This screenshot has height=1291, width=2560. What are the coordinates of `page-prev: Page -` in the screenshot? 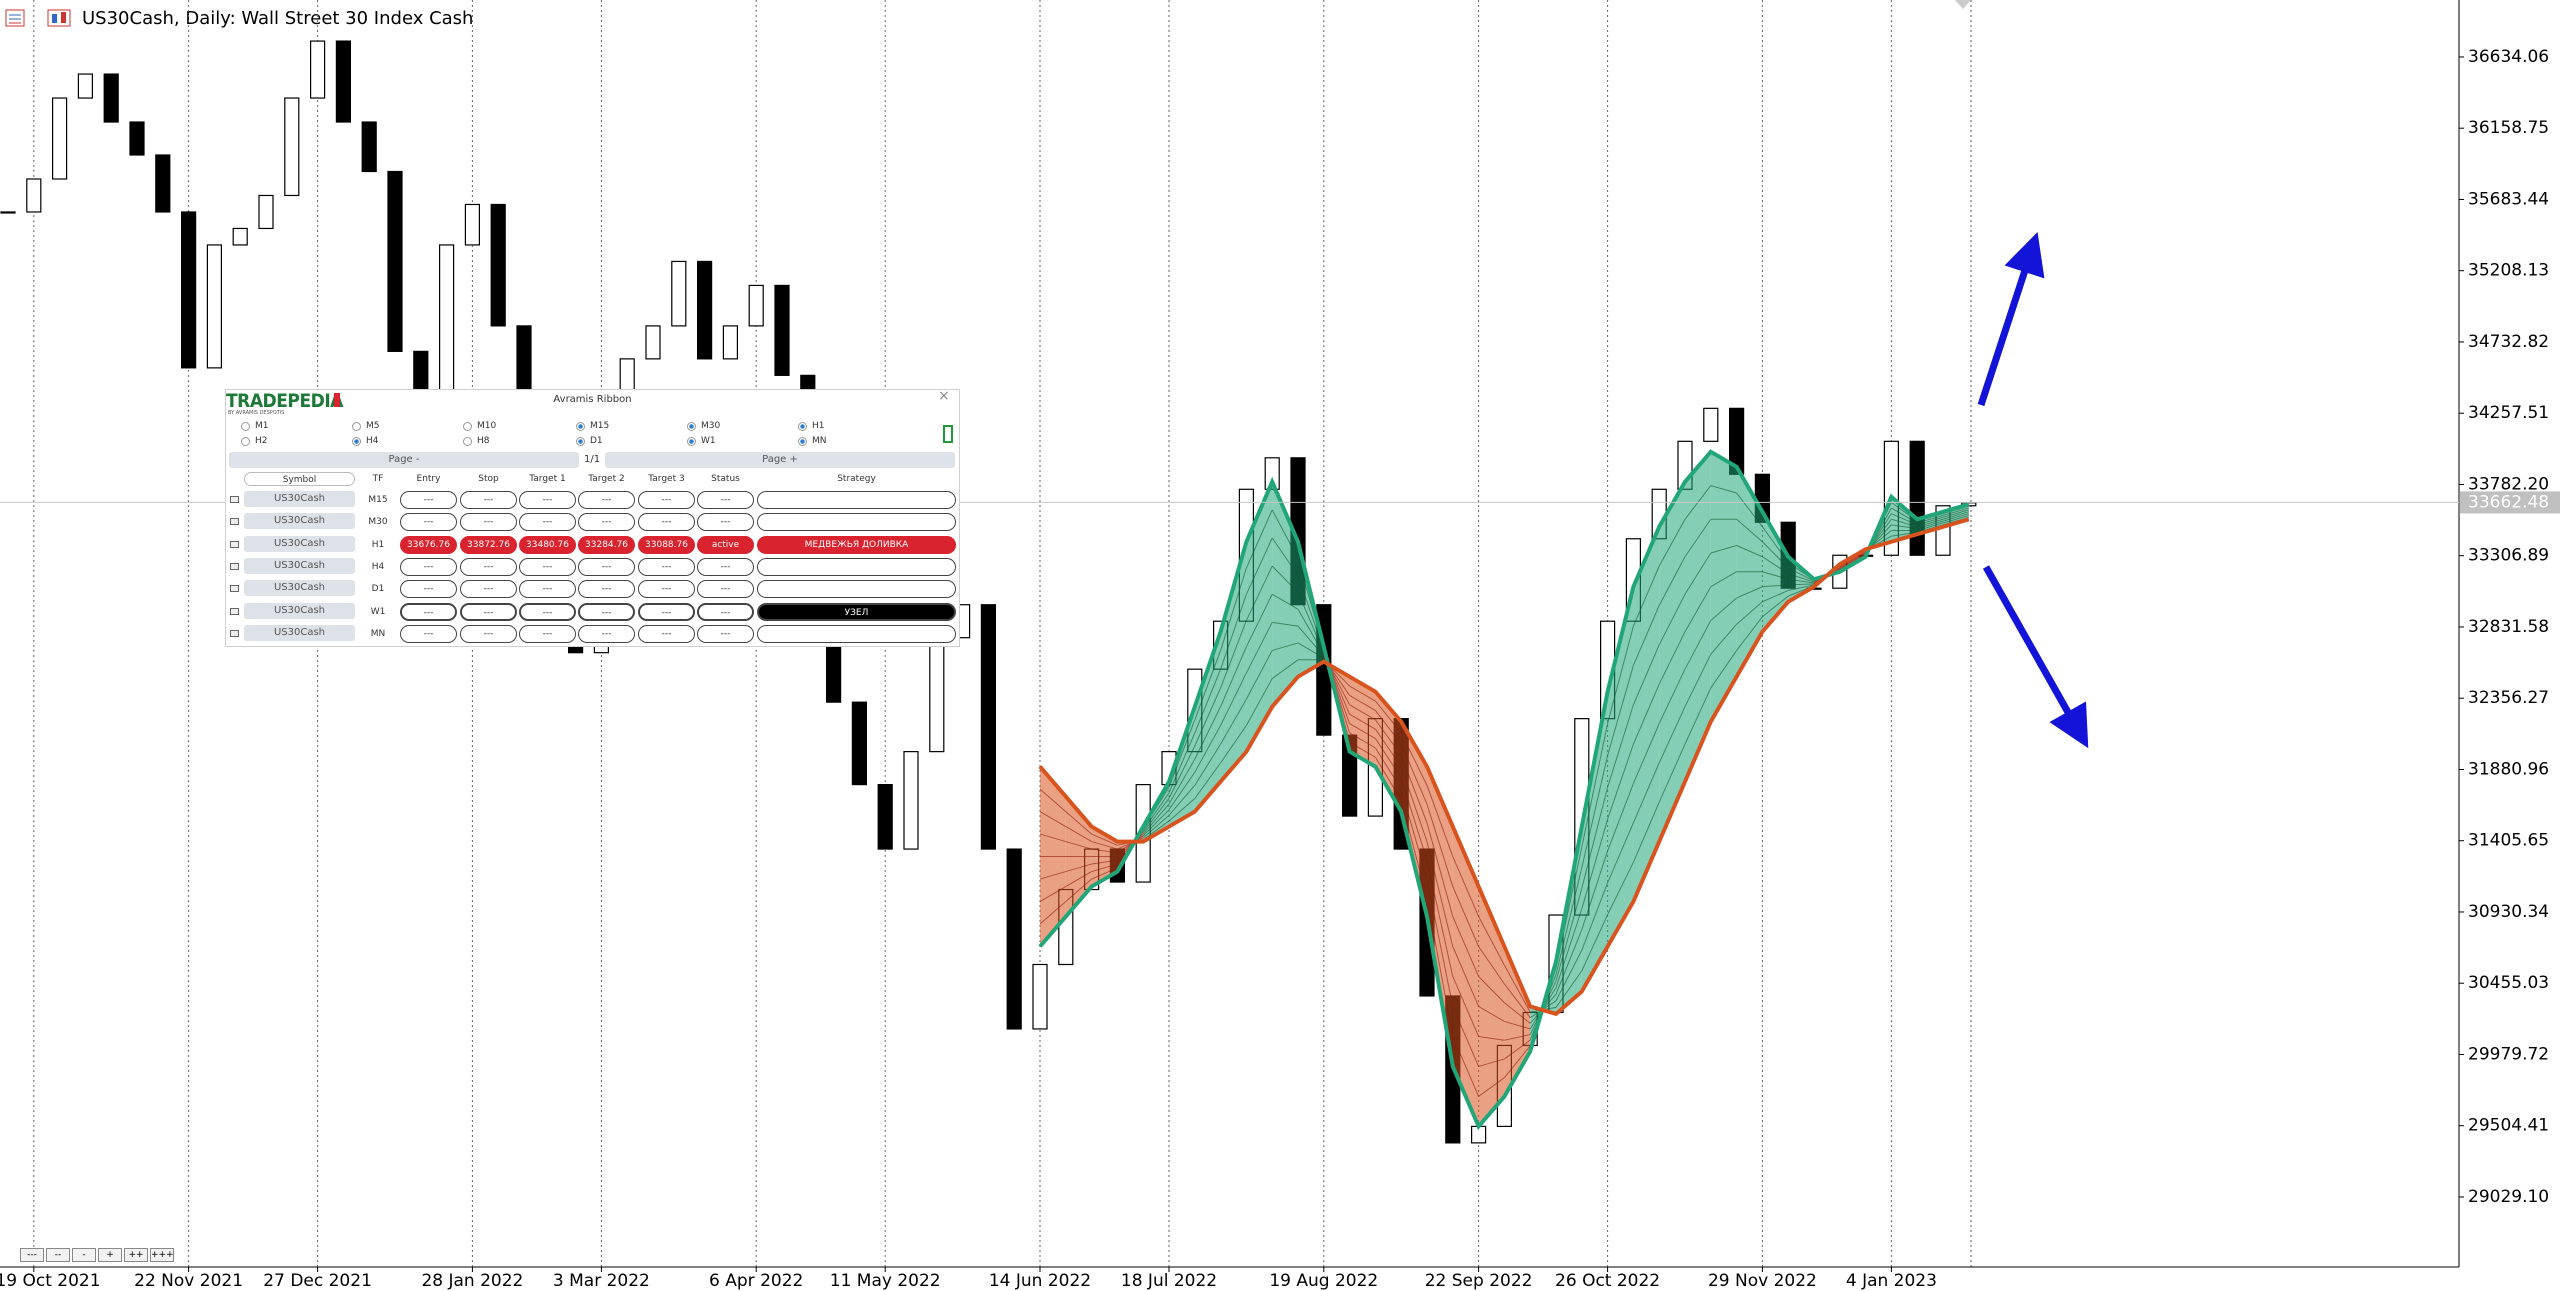 It's located at (404, 460).